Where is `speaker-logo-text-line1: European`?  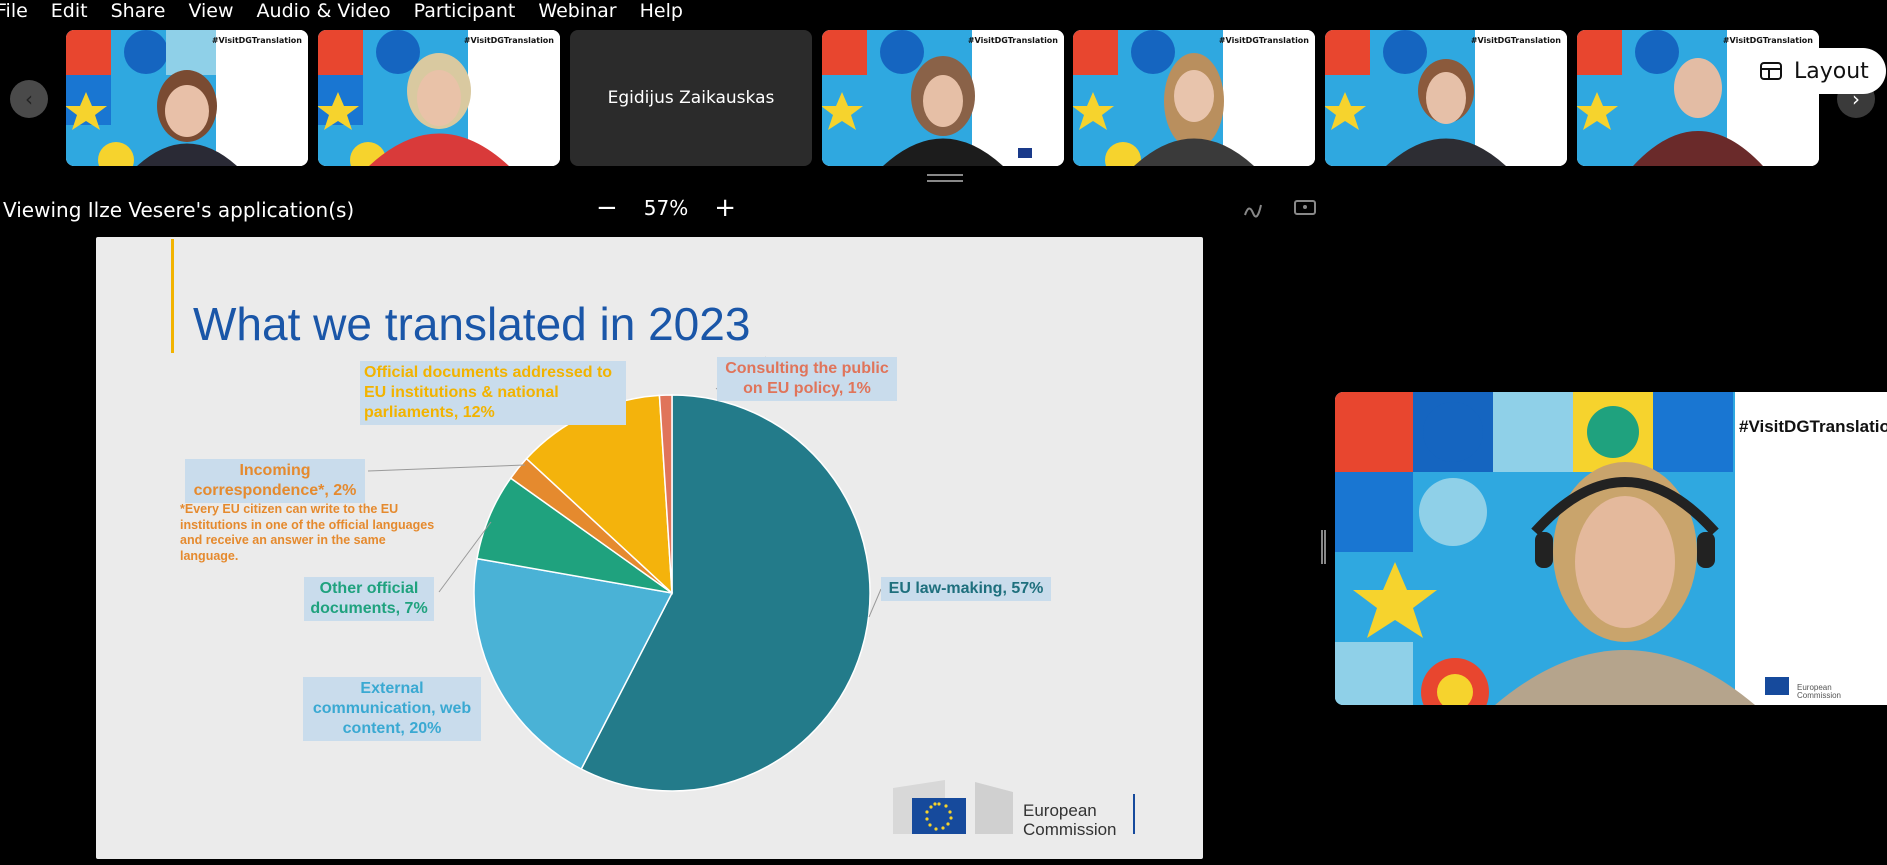
speaker-logo-text-line1: European is located at coordinates (1814, 687).